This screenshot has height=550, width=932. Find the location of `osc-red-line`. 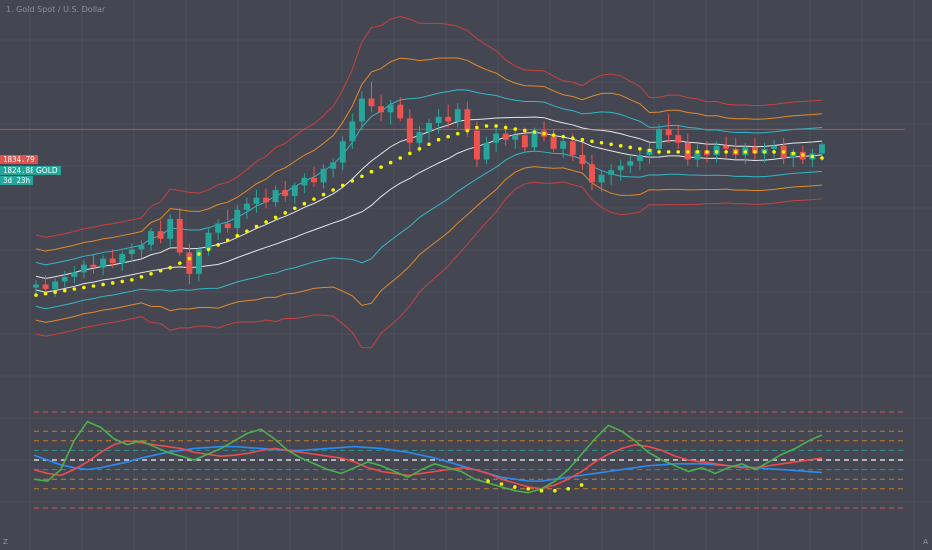

osc-red-line is located at coordinates (428, 464).